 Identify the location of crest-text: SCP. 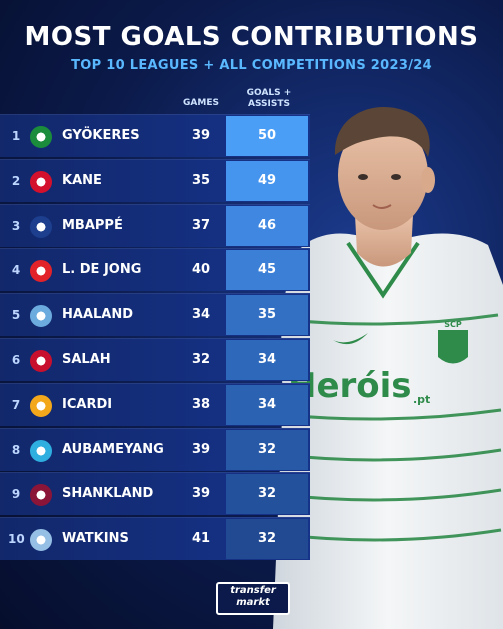
(453, 324).